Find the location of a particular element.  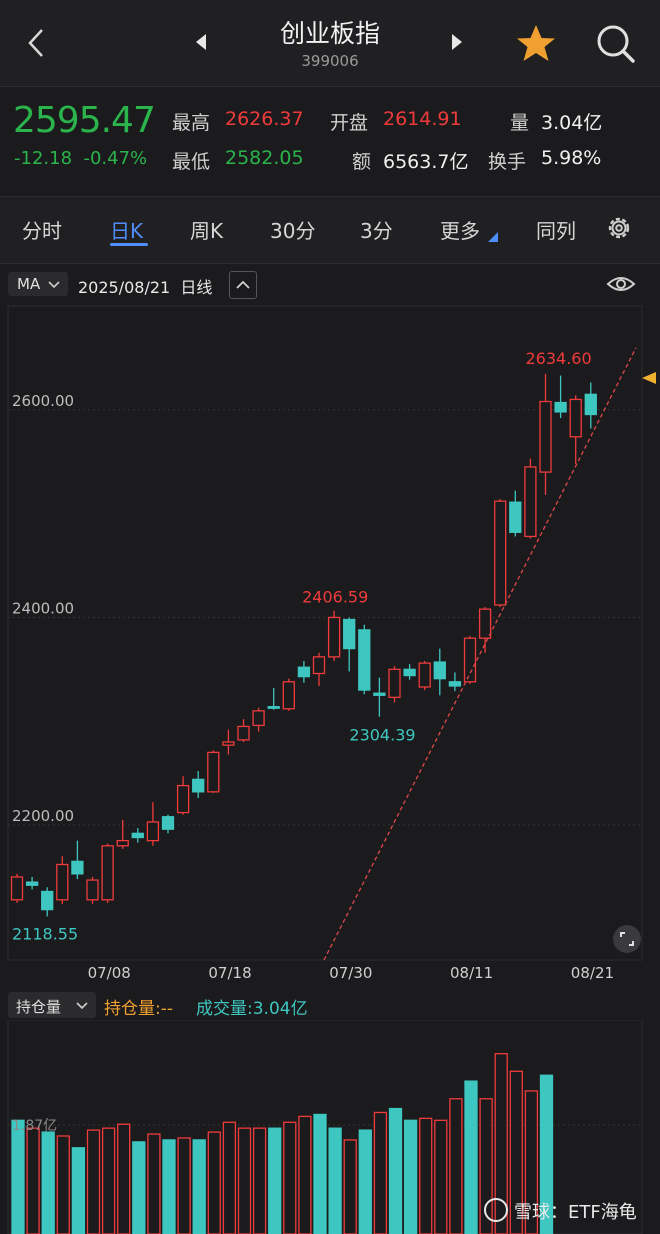

hold-selector: 持仓量 is located at coordinates (52, 1005).